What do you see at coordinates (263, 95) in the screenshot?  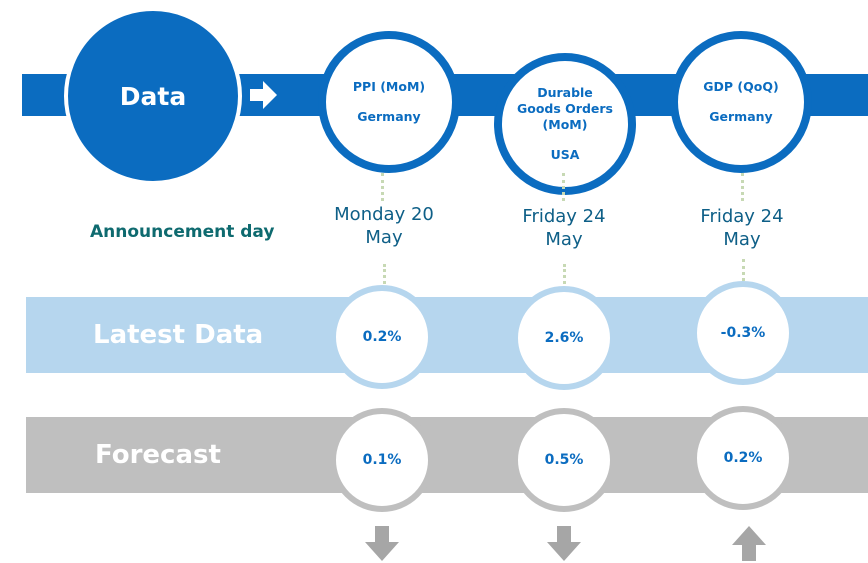 I see `arrow-right-icon` at bounding box center [263, 95].